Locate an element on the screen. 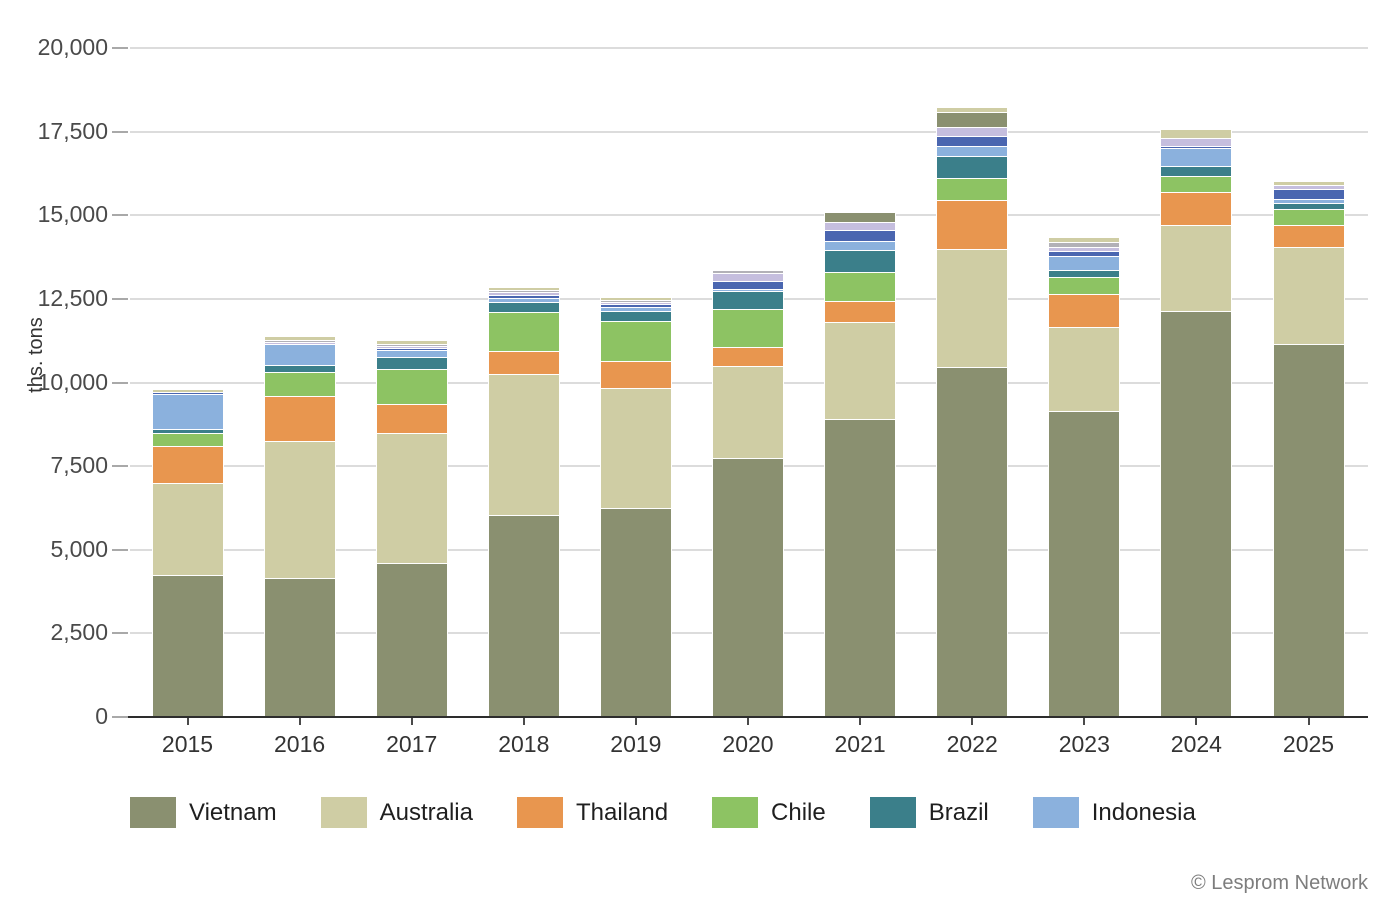  bar-segment-other-5-2023 is located at coordinates (1084, 240).